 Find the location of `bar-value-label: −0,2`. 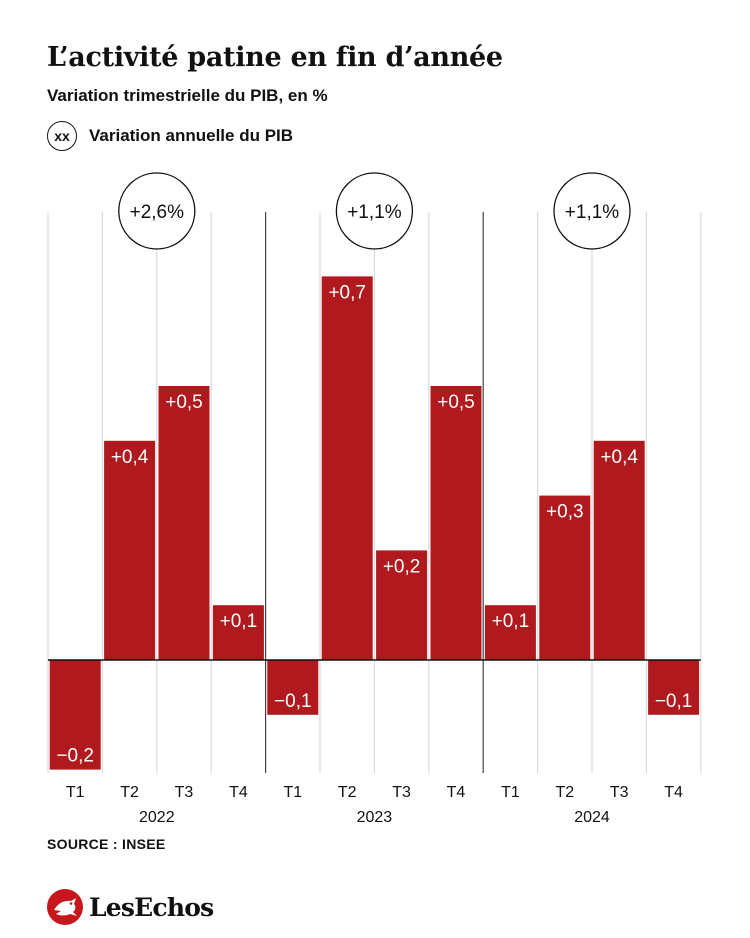

bar-value-label: −0,2 is located at coordinates (75, 756).